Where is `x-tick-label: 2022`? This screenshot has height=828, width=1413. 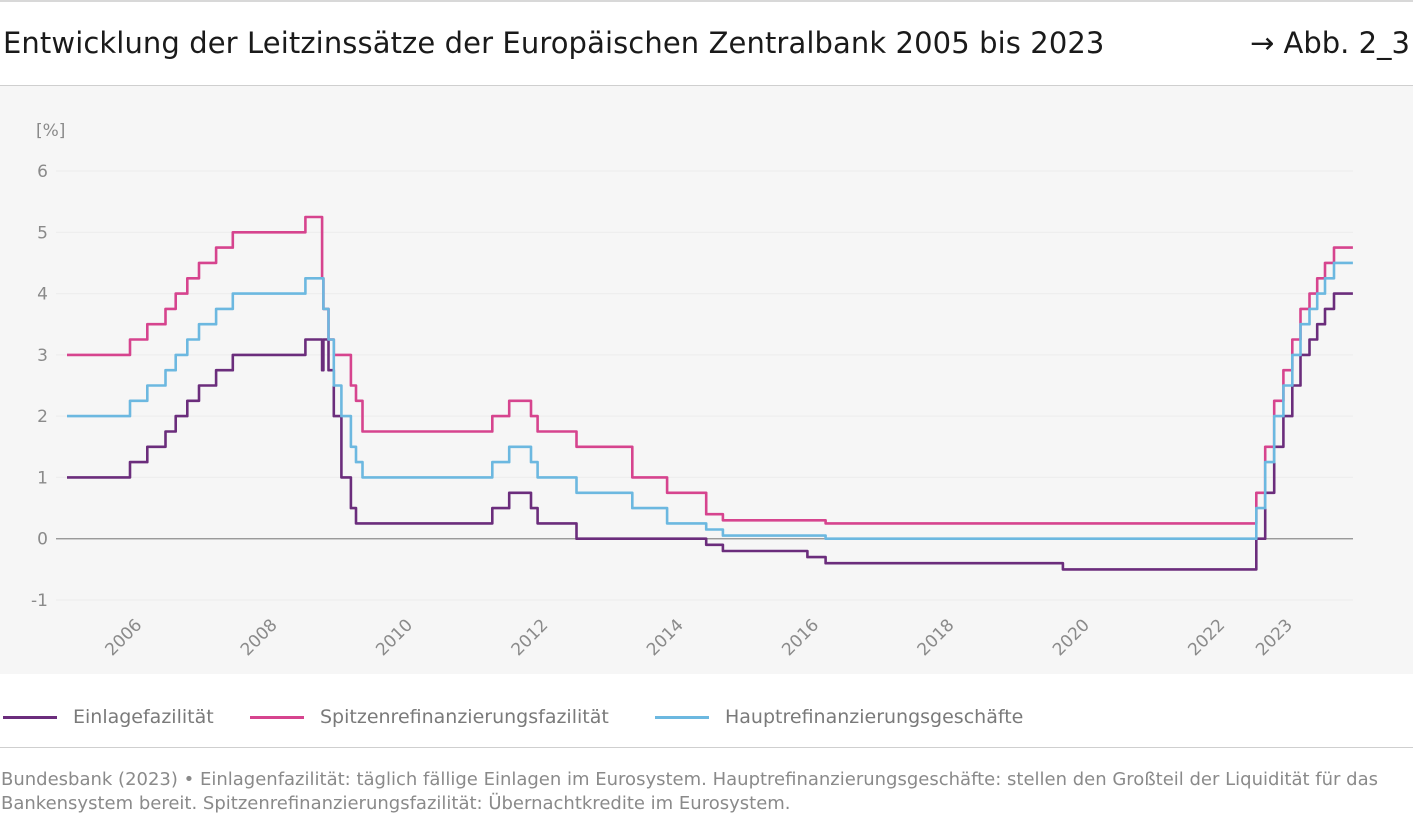 x-tick-label: 2022 is located at coordinates (1206, 637).